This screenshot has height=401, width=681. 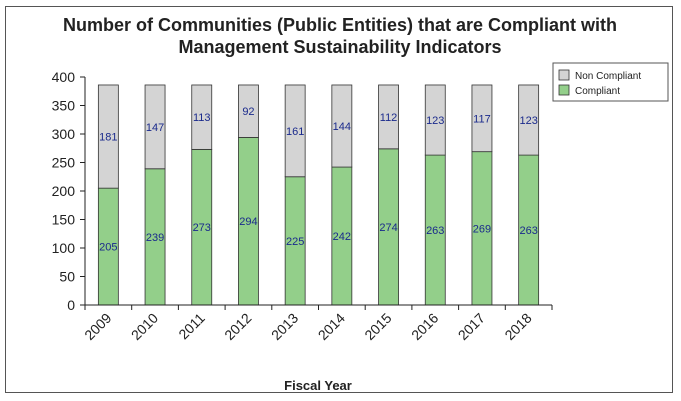 I want to click on data-label: 239, so click(x=155, y=238).